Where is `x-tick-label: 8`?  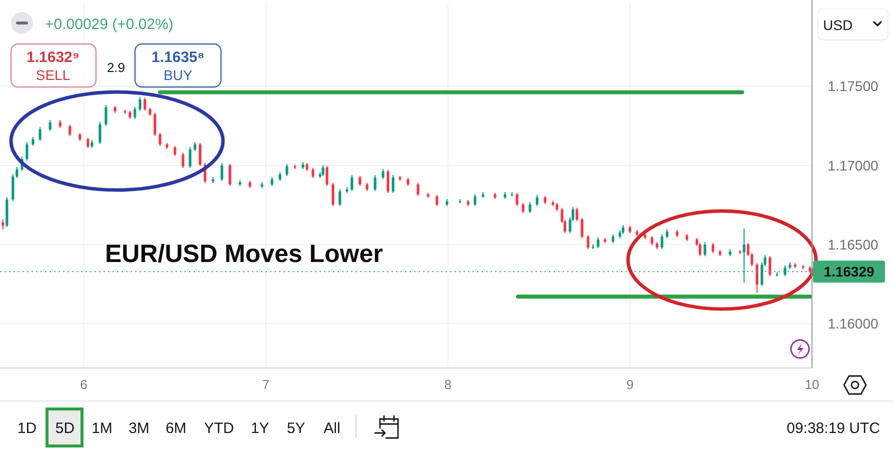
x-tick-label: 8 is located at coordinates (448, 384).